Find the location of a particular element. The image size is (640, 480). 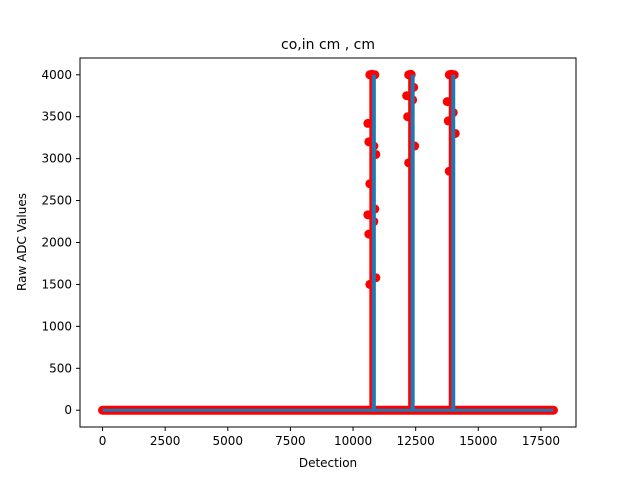

y-axis: 0 500 1000 1500 2000 2500 3000 3500 4000 is located at coordinates (60, 242).